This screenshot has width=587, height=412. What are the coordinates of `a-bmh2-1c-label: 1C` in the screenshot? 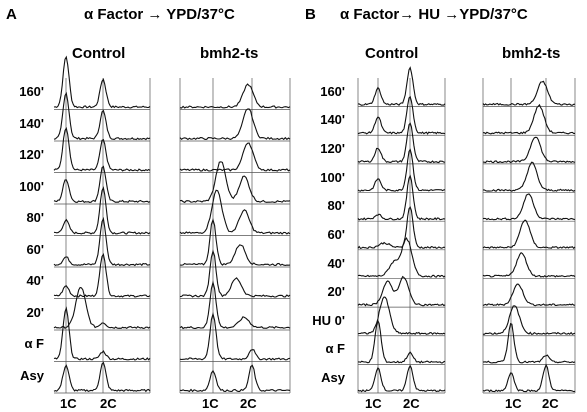 It's located at (210, 403).